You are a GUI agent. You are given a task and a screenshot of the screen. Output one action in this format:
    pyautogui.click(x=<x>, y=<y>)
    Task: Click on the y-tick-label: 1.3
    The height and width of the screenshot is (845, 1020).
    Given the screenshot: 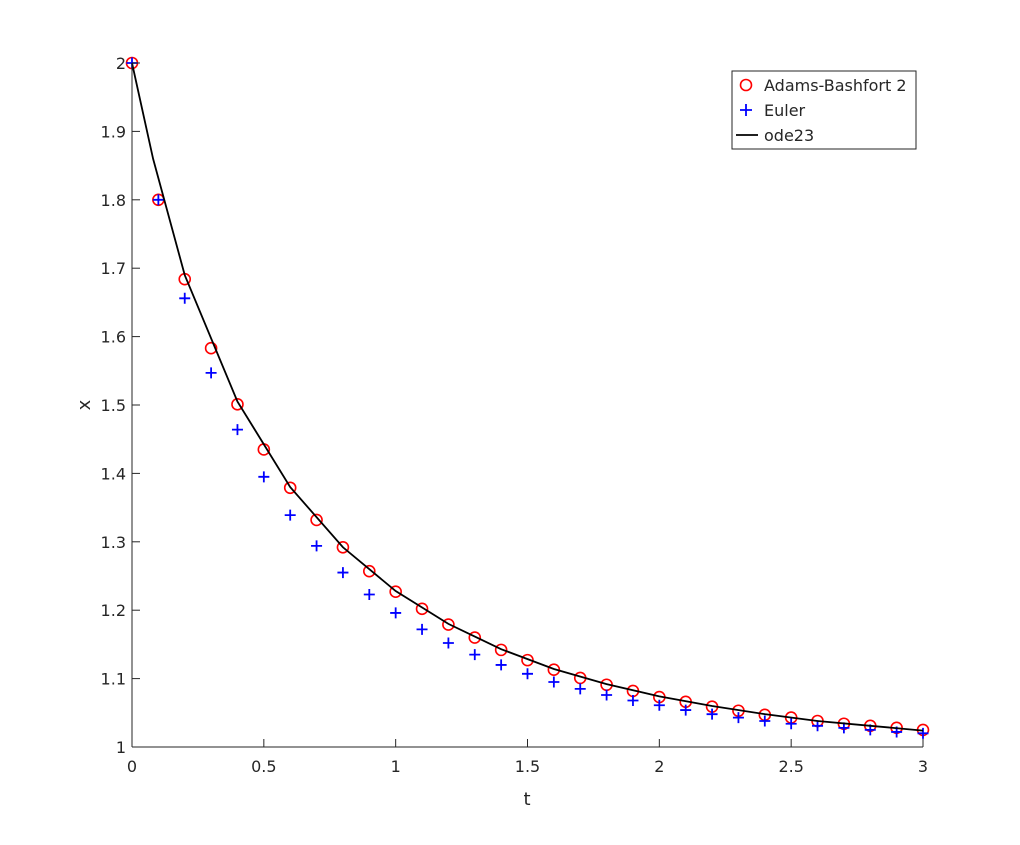 What is the action you would take?
    pyautogui.click(x=113, y=542)
    